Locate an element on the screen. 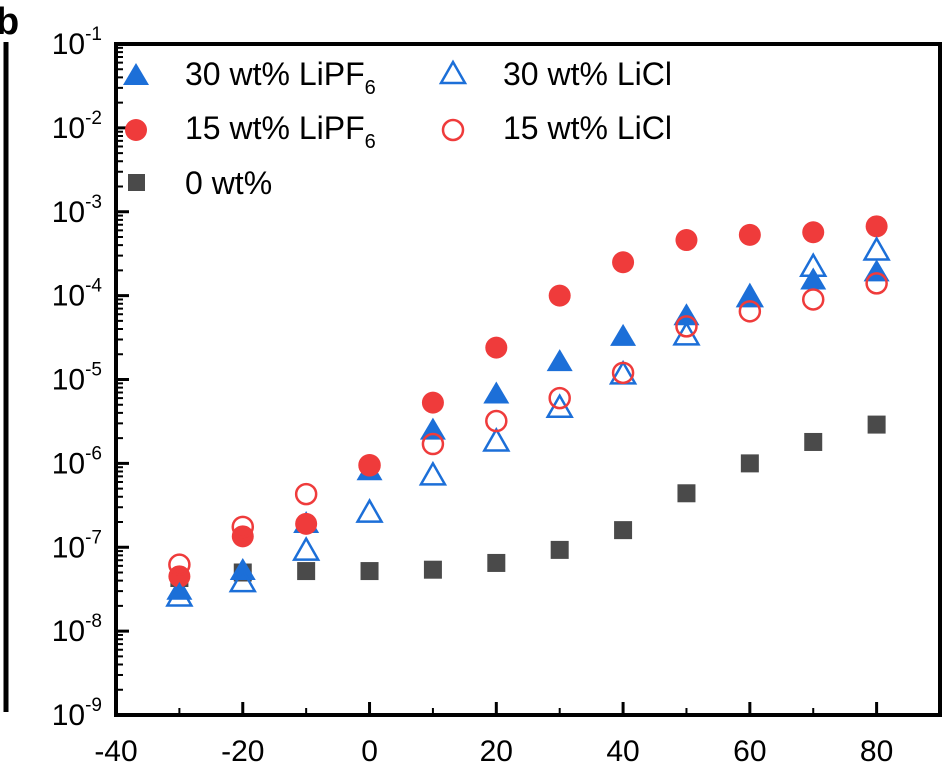  legend-item-30-licl: 30 wt% LiCl is located at coordinates (555, 74).